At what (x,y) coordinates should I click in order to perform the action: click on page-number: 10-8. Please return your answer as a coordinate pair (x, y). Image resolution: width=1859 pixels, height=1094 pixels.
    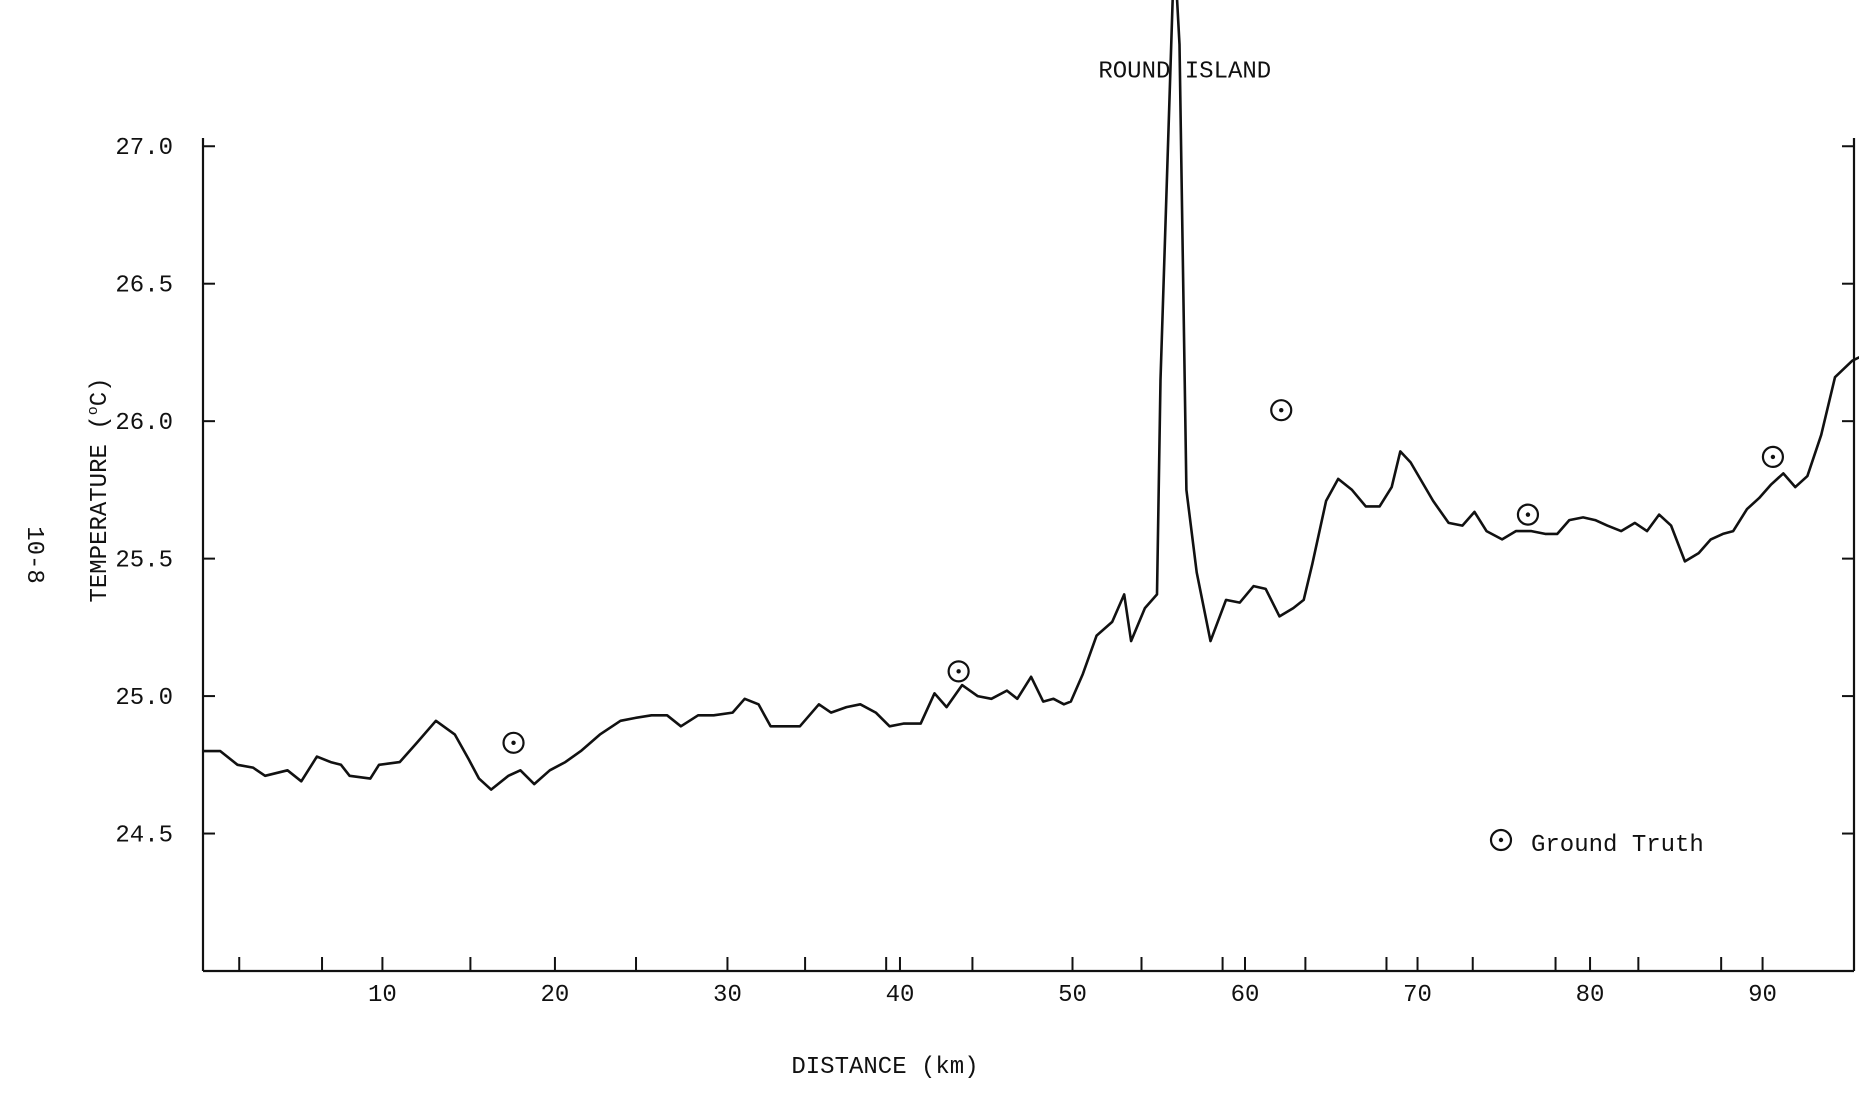
    Looking at the image, I should click on (33, 555).